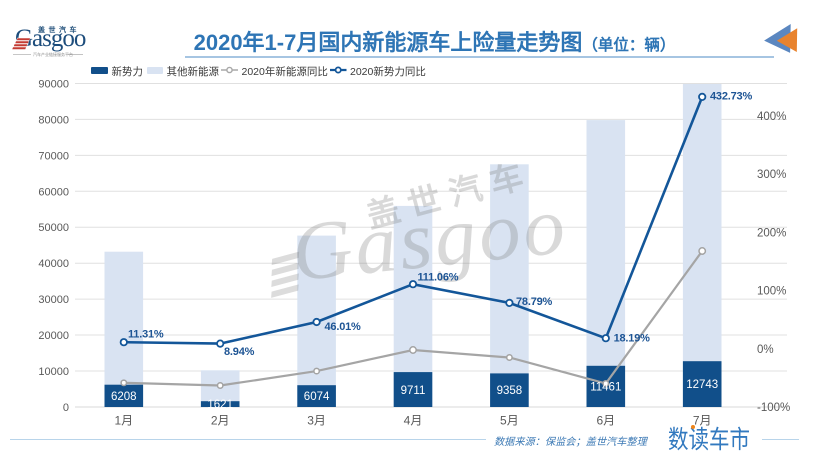 The width and height of the screenshot is (820, 461). I want to click on svg-text: 40000, so click(53, 264).